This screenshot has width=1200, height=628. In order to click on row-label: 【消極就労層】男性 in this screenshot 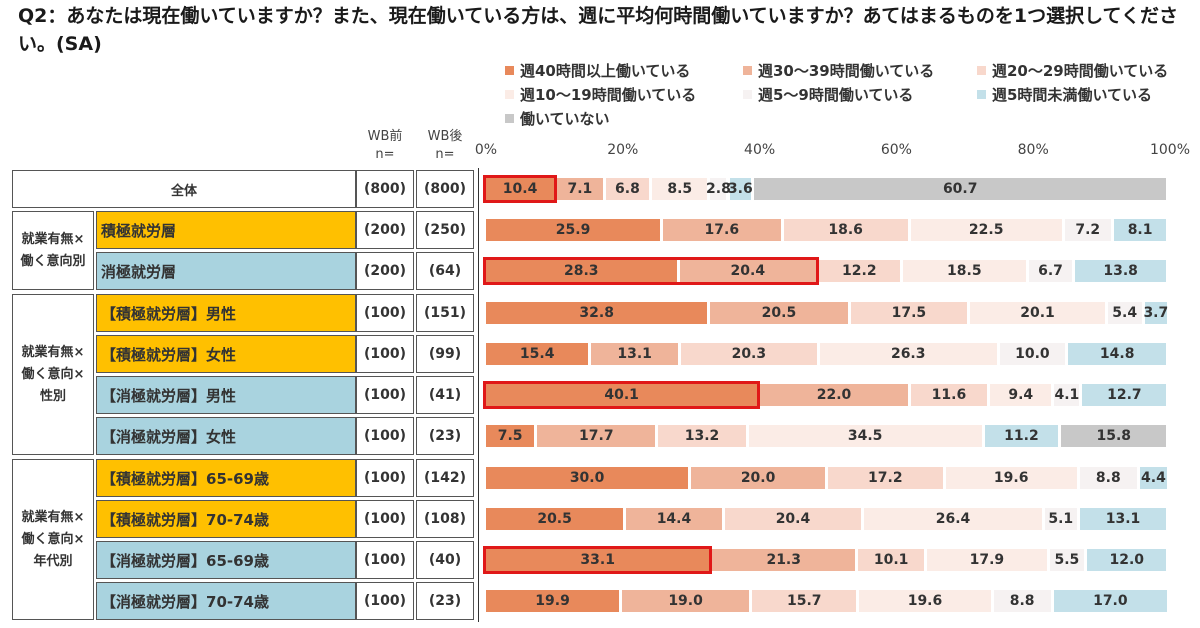, I will do `click(226, 395)`.